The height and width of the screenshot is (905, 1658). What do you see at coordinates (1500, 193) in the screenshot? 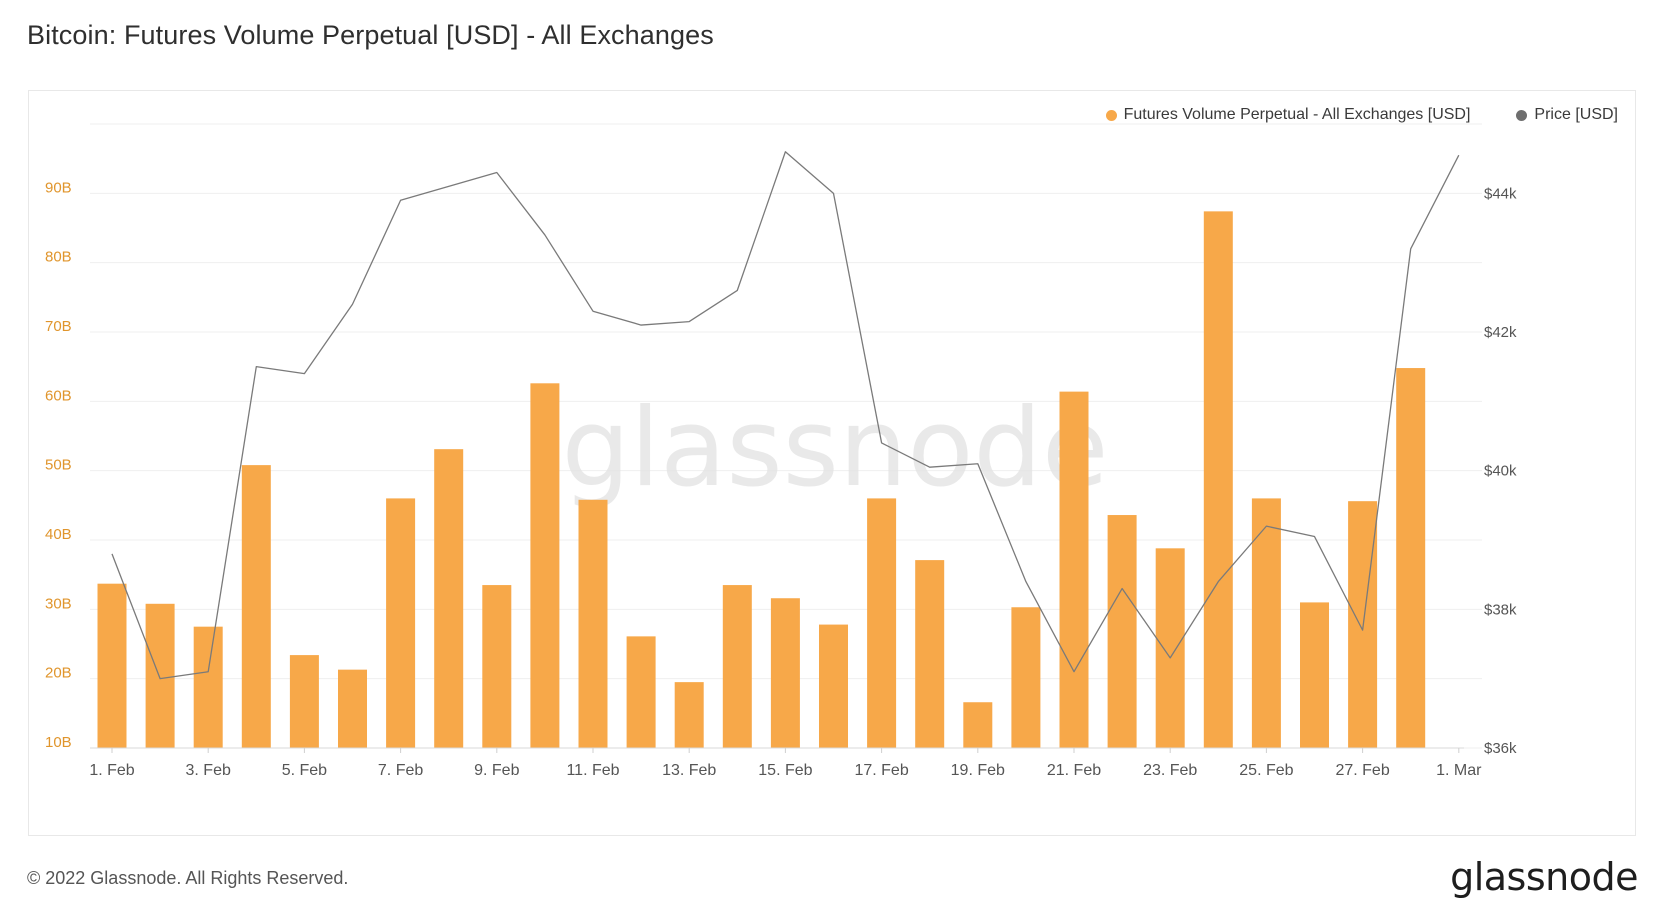
I see `right-axis-tick-label: $44k` at bounding box center [1500, 193].